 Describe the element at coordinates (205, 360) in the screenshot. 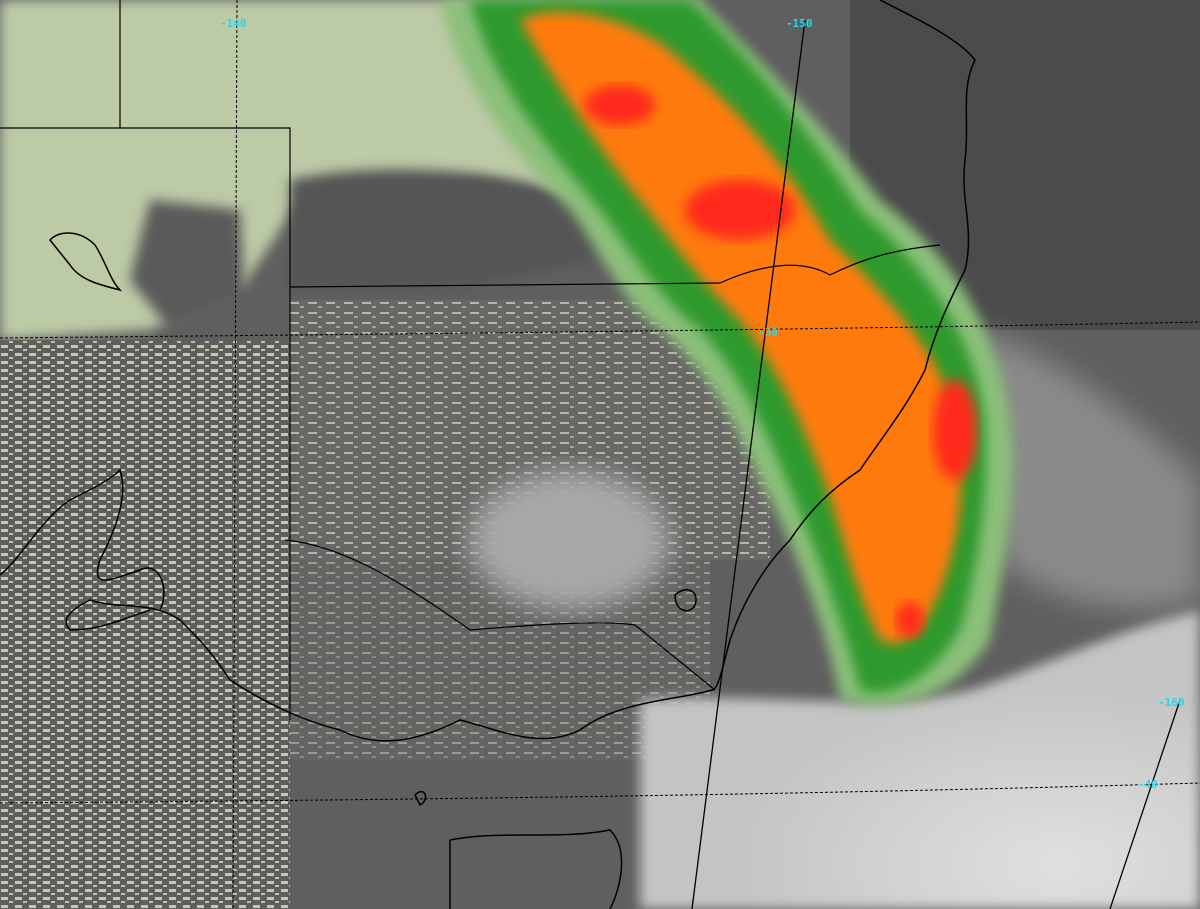

I see `border-sa-nsw` at that location.